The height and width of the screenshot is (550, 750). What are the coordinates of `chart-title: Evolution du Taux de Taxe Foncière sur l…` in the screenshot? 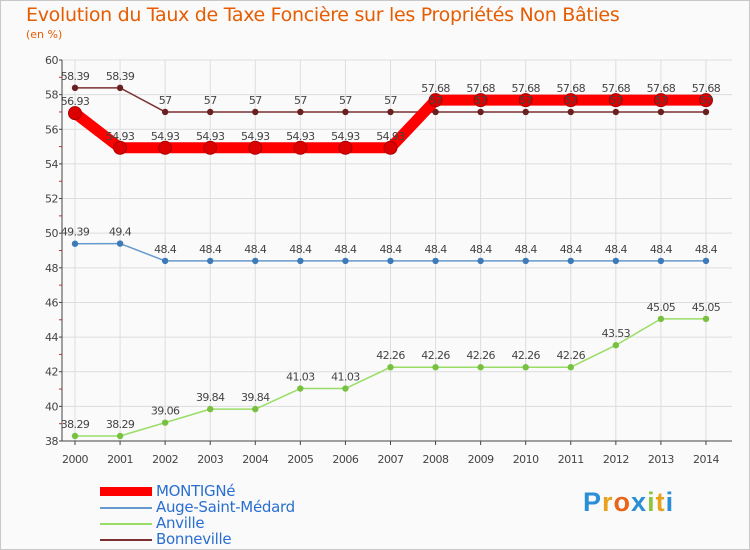 It's located at (323, 15).